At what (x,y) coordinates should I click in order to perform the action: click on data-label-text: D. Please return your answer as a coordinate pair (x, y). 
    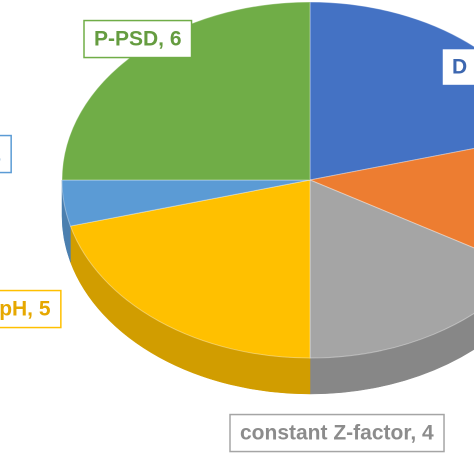
    Looking at the image, I should click on (459, 67).